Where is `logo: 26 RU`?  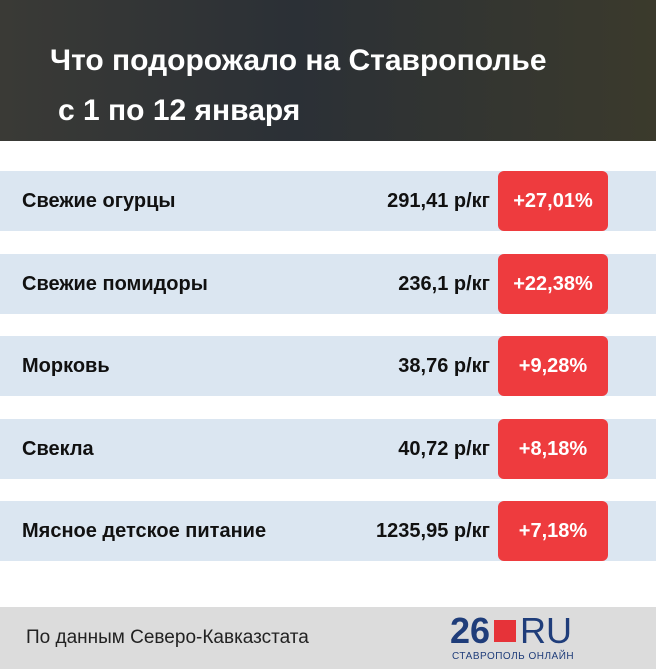 logo: 26 RU is located at coordinates (511, 630).